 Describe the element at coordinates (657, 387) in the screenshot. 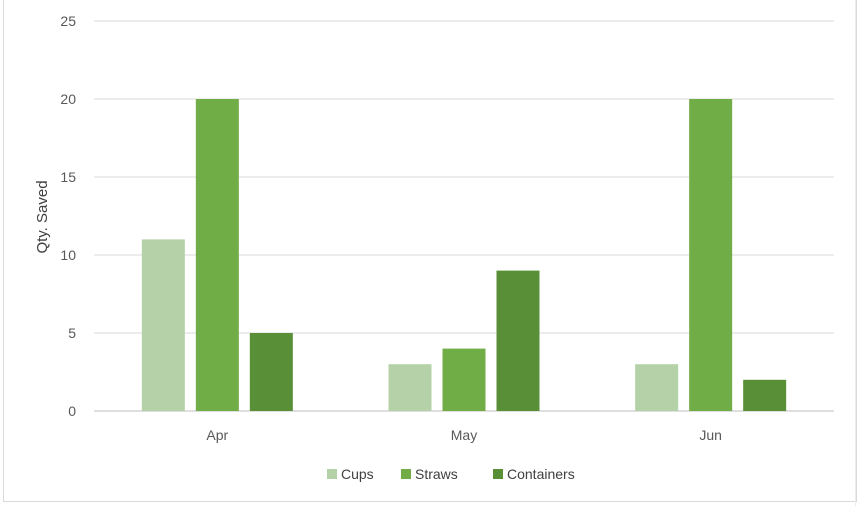

I see `bar-cups-jun` at that location.